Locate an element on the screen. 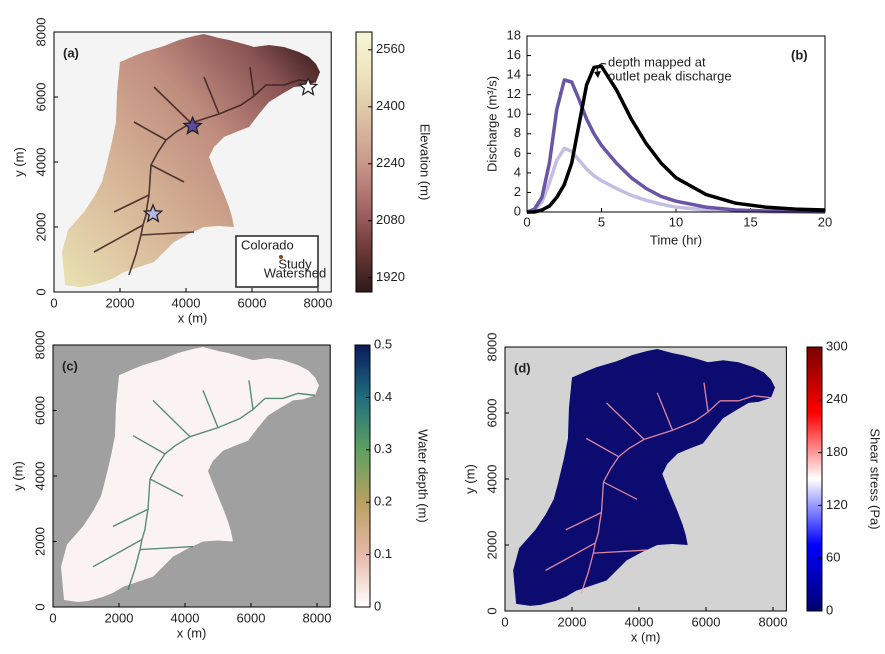 Image resolution: width=885 pixels, height=654 pixels. plot-frame is located at coordinates (676, 124).